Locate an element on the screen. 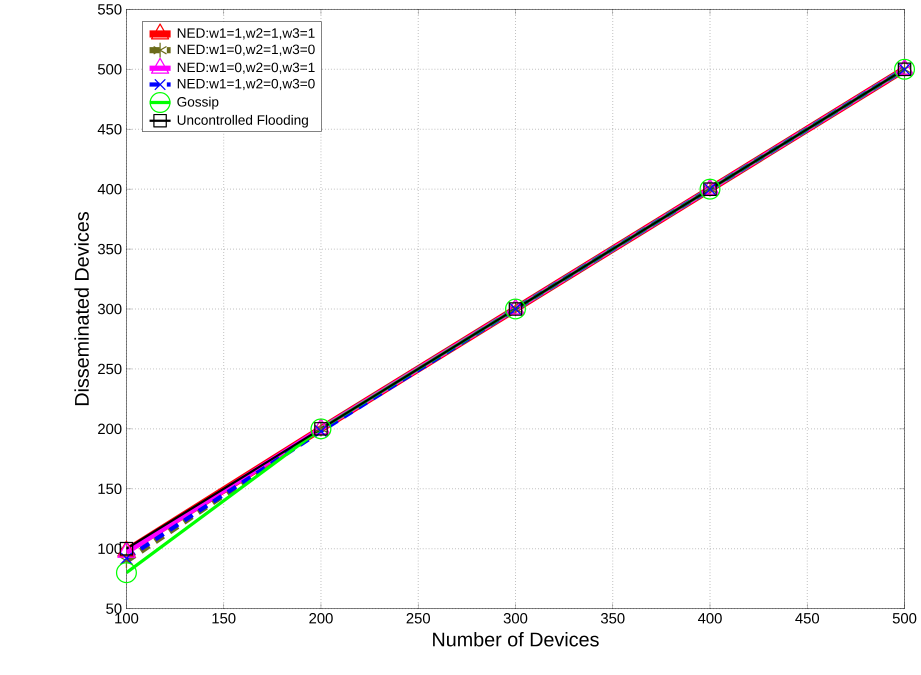  x-tick-label: 450 is located at coordinates (807, 618).